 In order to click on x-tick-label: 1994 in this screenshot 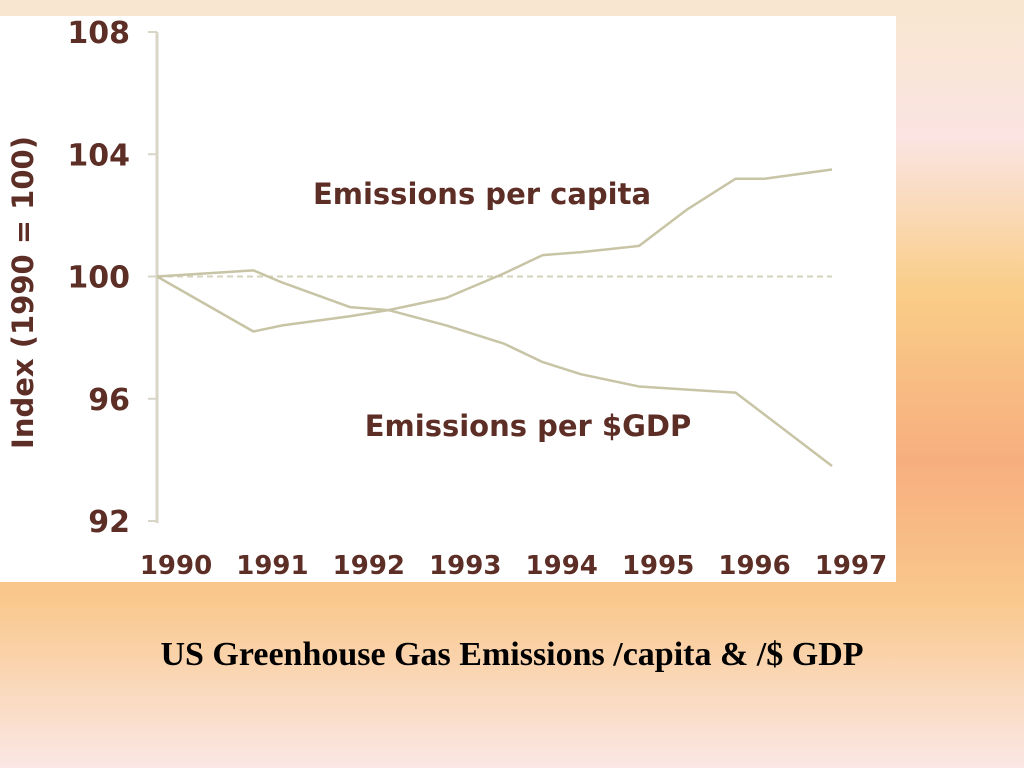, I will do `click(562, 566)`.